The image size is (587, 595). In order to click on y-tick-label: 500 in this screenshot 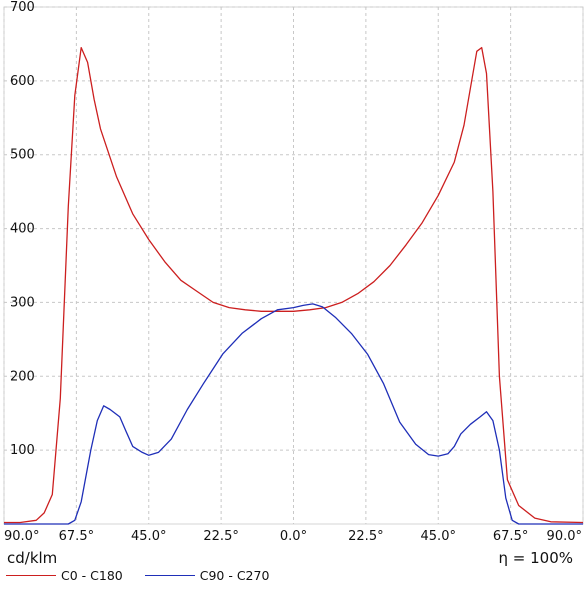, I will do `click(22, 155)`.